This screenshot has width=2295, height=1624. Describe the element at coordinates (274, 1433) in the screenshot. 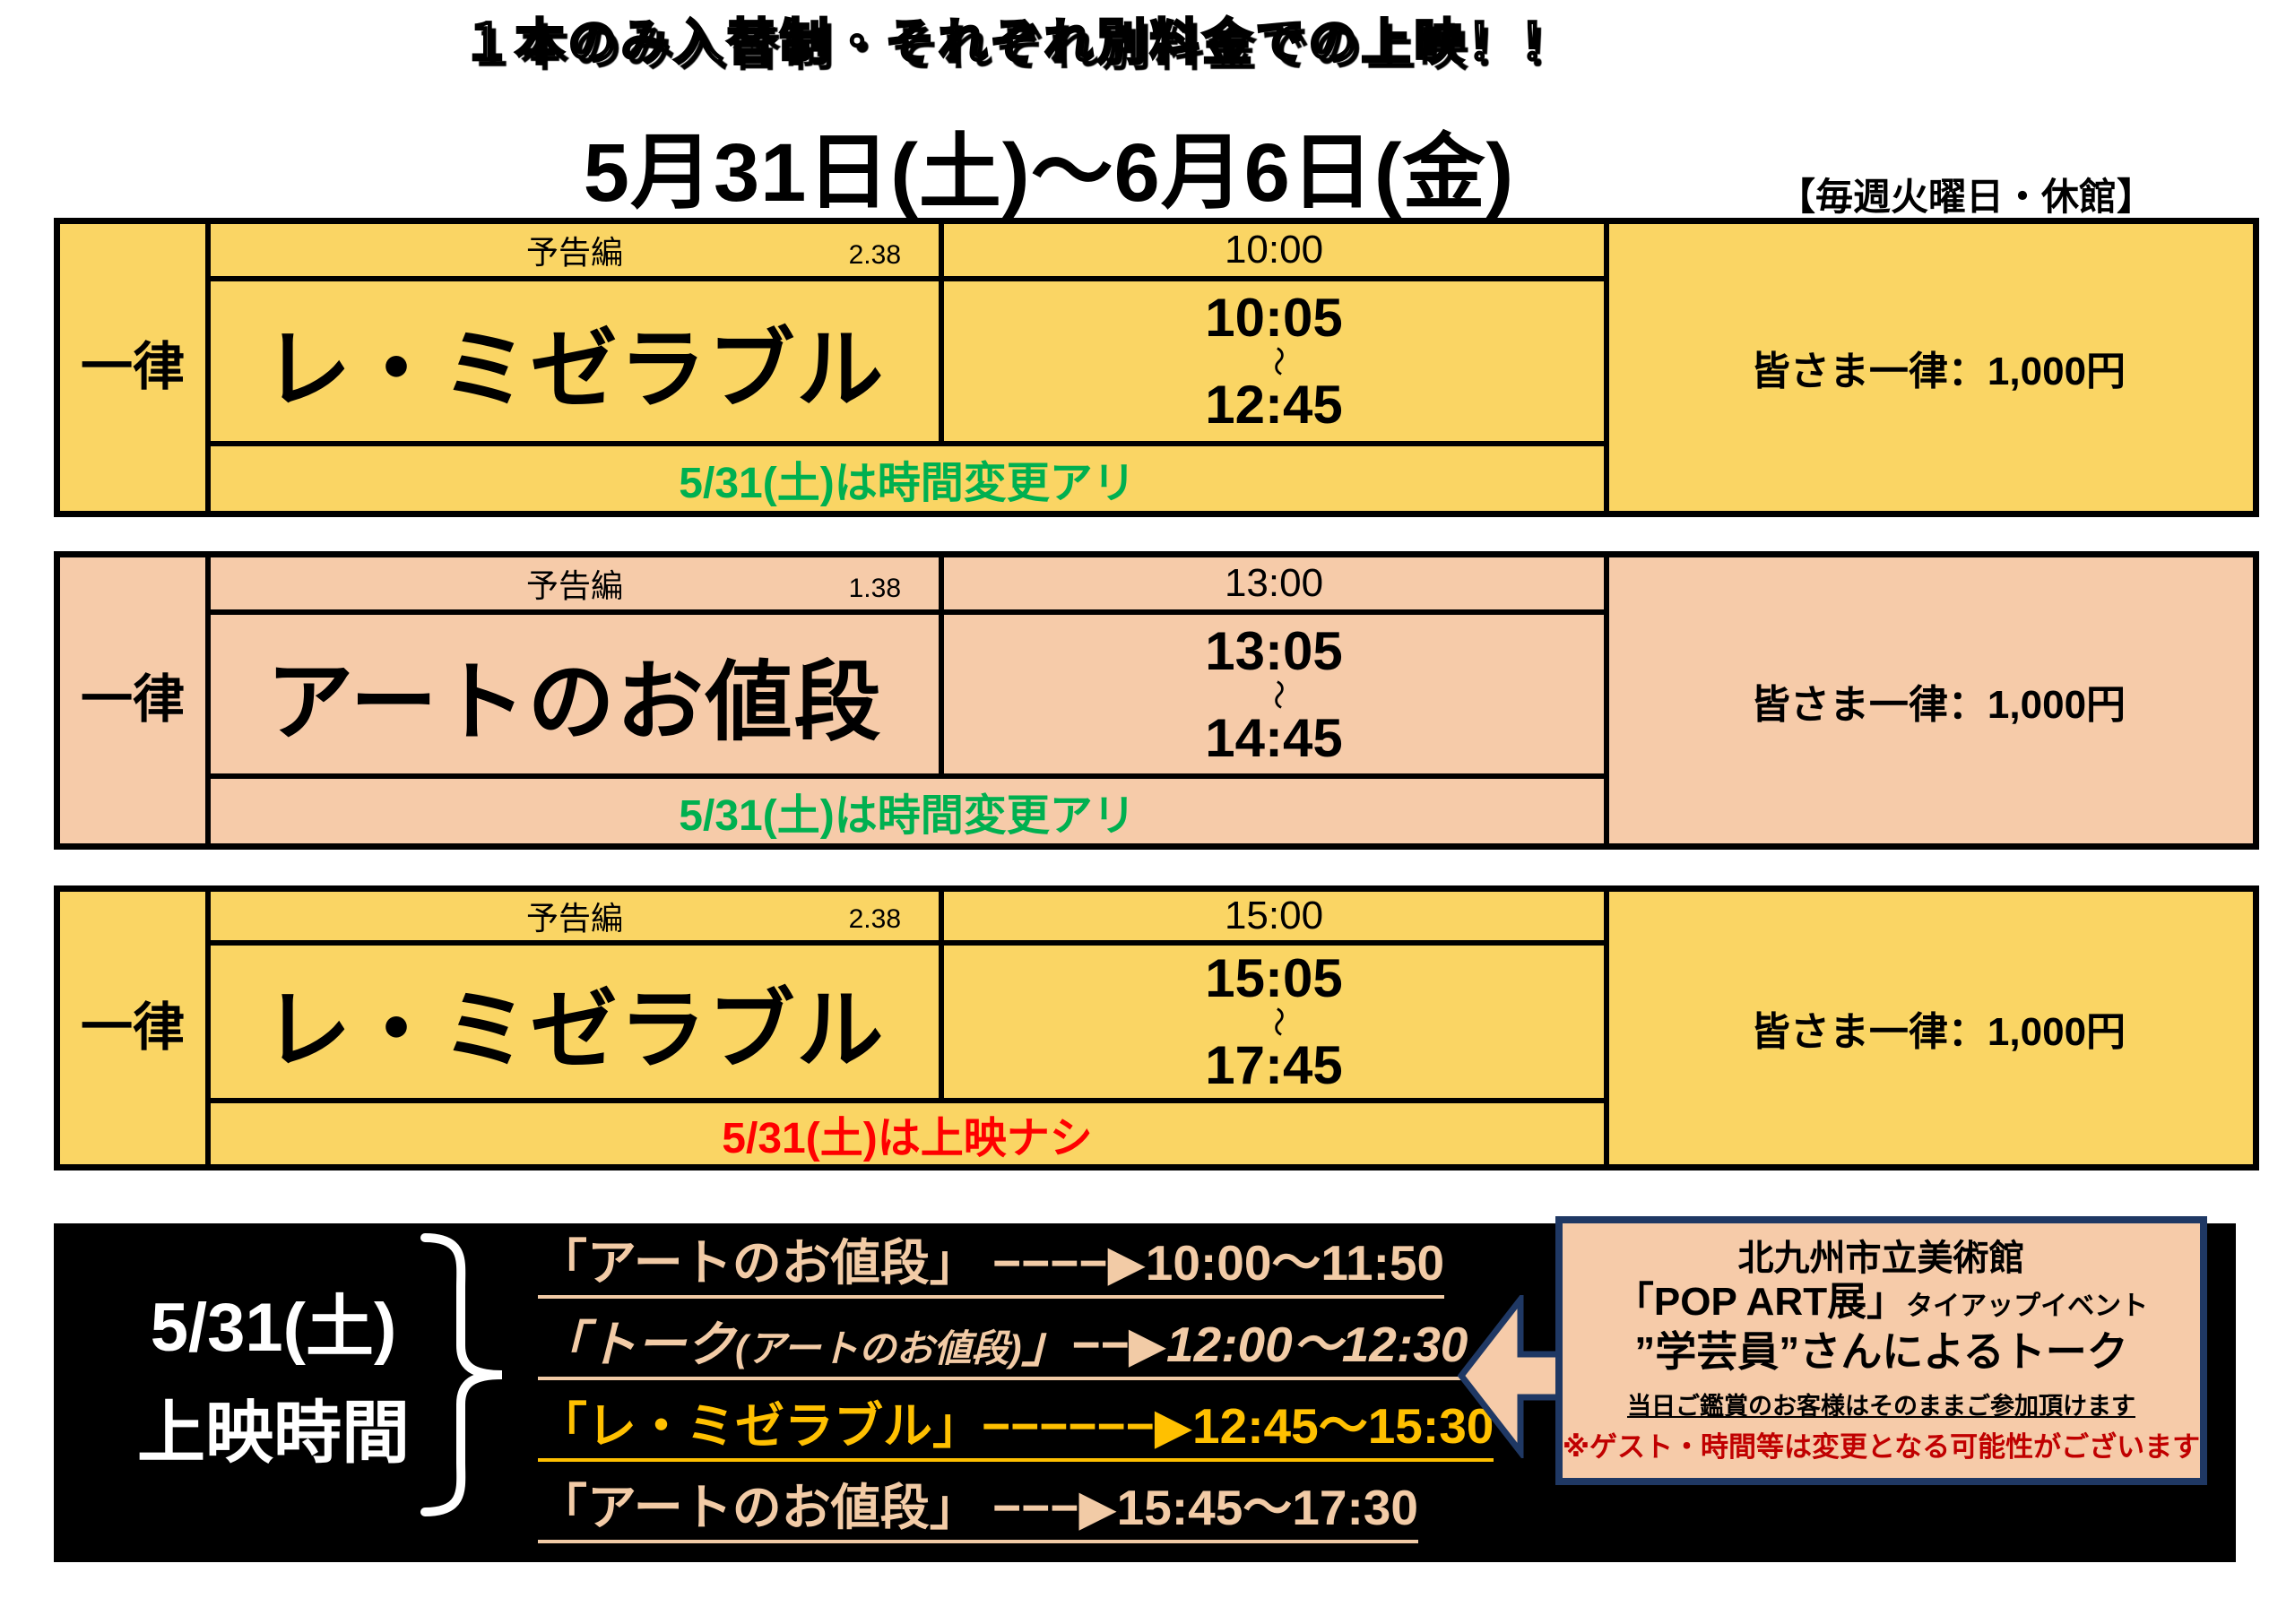

I see `screening-times-label: 上映時間` at that location.